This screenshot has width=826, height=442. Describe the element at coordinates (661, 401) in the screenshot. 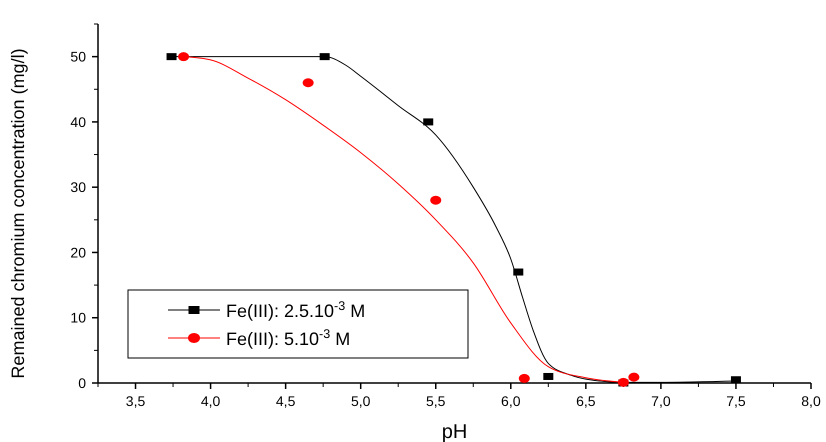

I see `x-tick-label: 7,0` at that location.